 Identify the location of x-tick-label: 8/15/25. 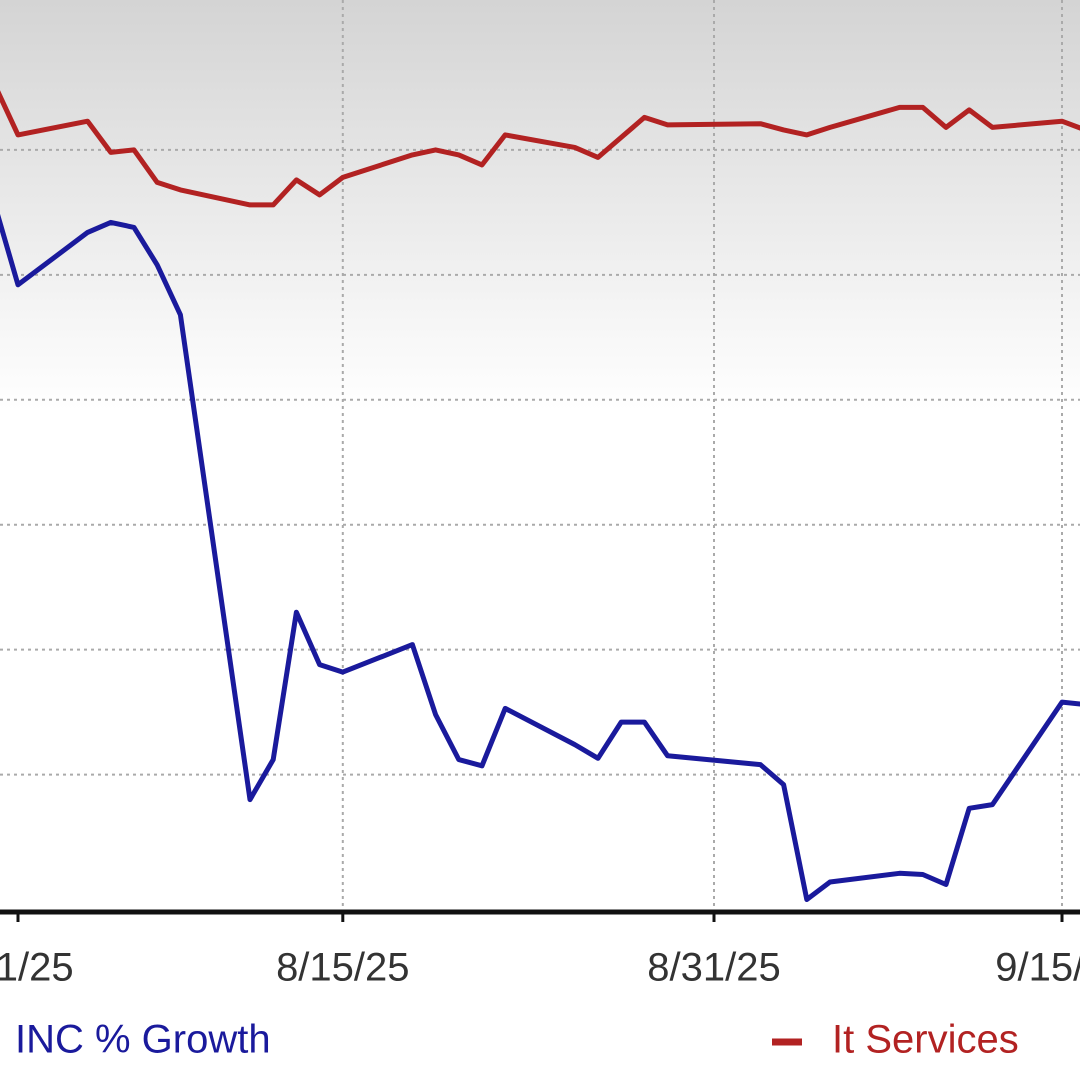
(342, 968).